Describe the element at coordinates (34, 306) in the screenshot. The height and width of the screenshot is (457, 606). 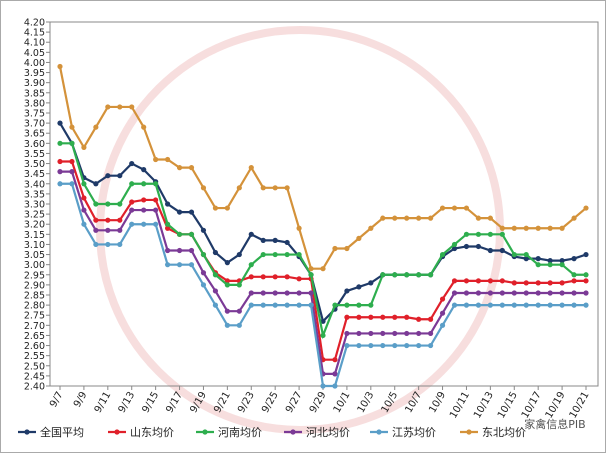
I see `y-tick-label: 2.80` at that location.